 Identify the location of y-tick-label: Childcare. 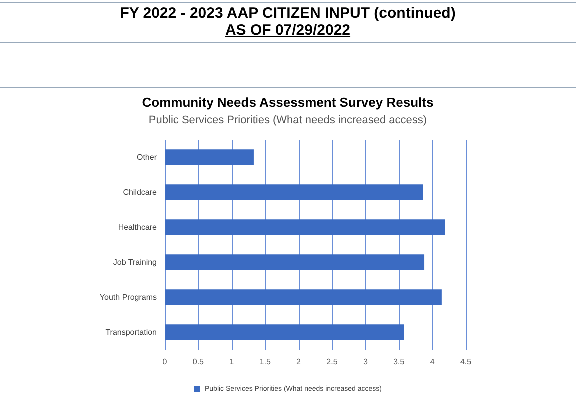
(140, 192).